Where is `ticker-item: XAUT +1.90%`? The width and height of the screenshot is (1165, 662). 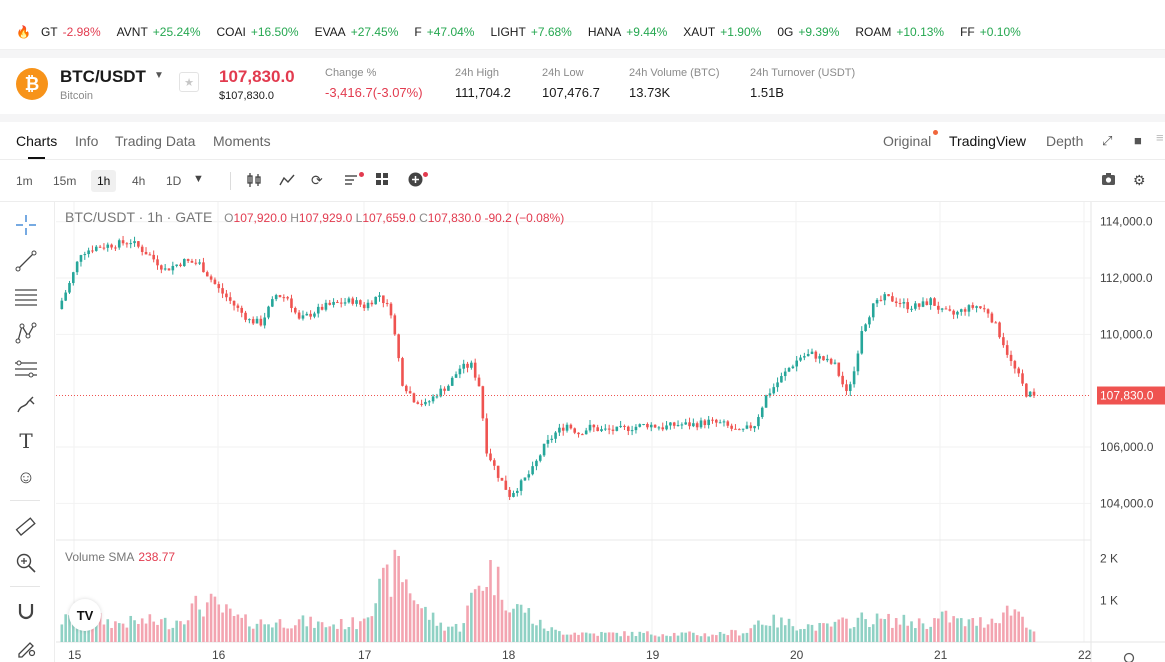 ticker-item: XAUT +1.90% is located at coordinates (722, 32).